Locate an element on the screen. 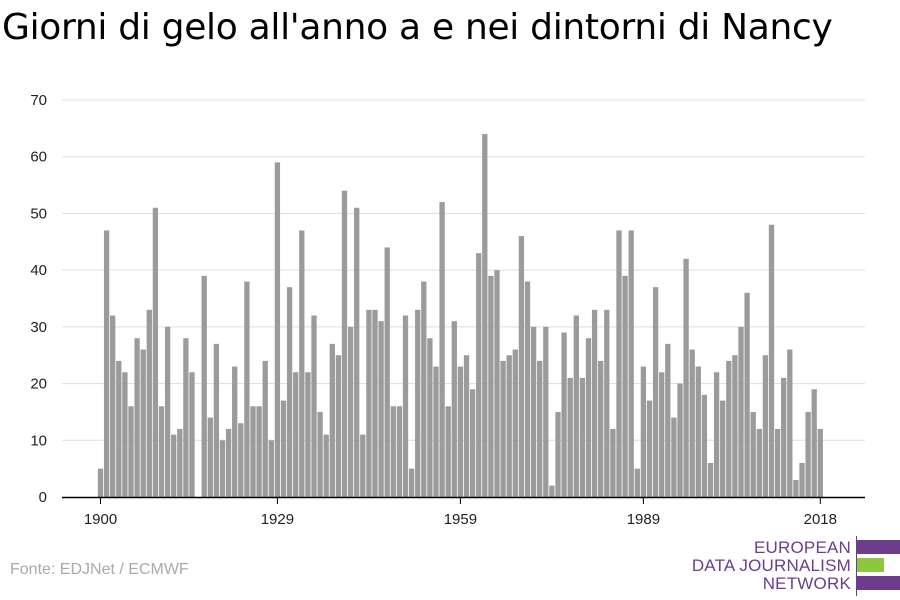 This screenshot has width=900, height=600. bar-1979 is located at coordinates (582, 437).